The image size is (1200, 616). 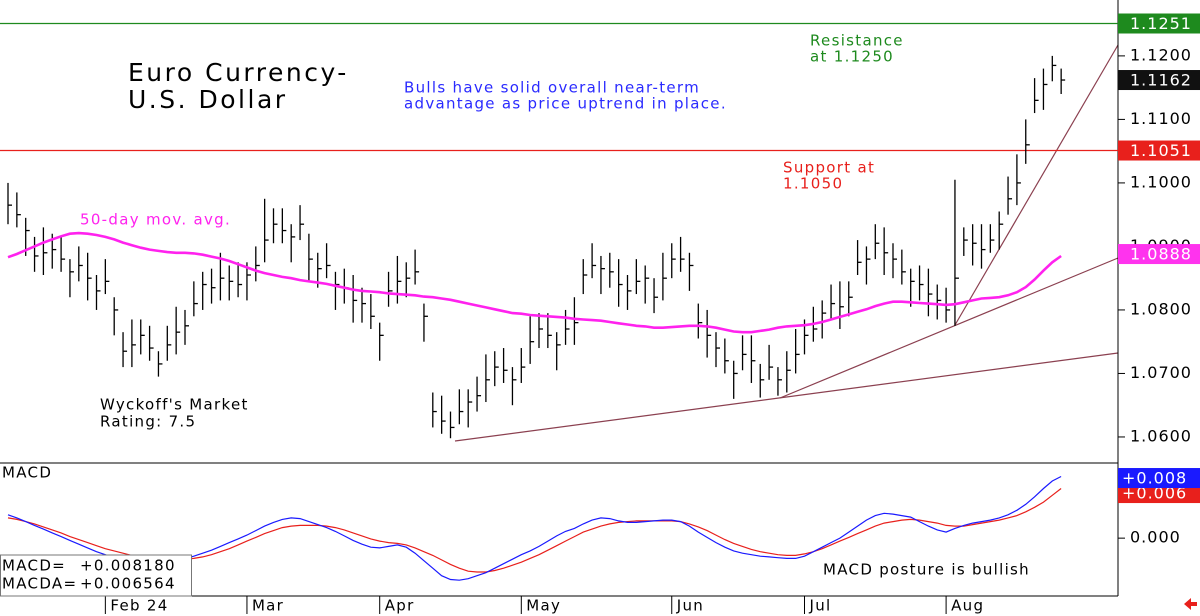 What do you see at coordinates (139, 606) in the screenshot?
I see `x-tick-label: Feb 24` at bounding box center [139, 606].